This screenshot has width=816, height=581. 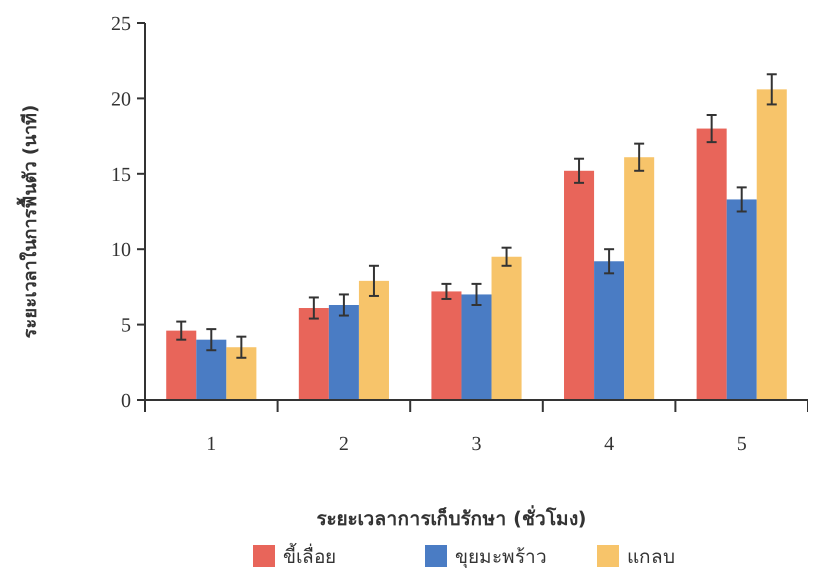 I want to click on y-tick-label: 0, so click(x=126, y=401).